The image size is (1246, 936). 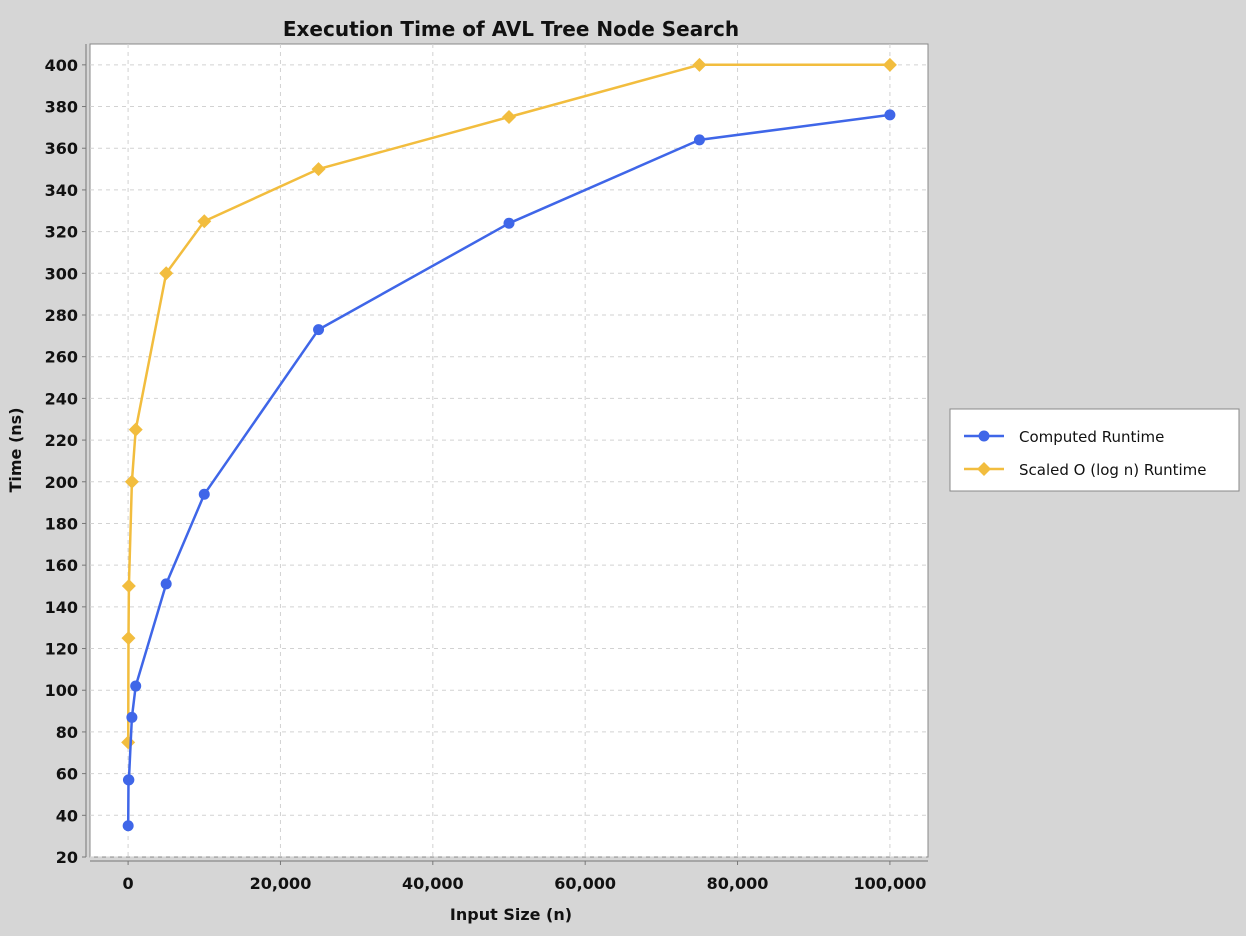 I want to click on y-tick-label: 240, so click(x=61, y=398).